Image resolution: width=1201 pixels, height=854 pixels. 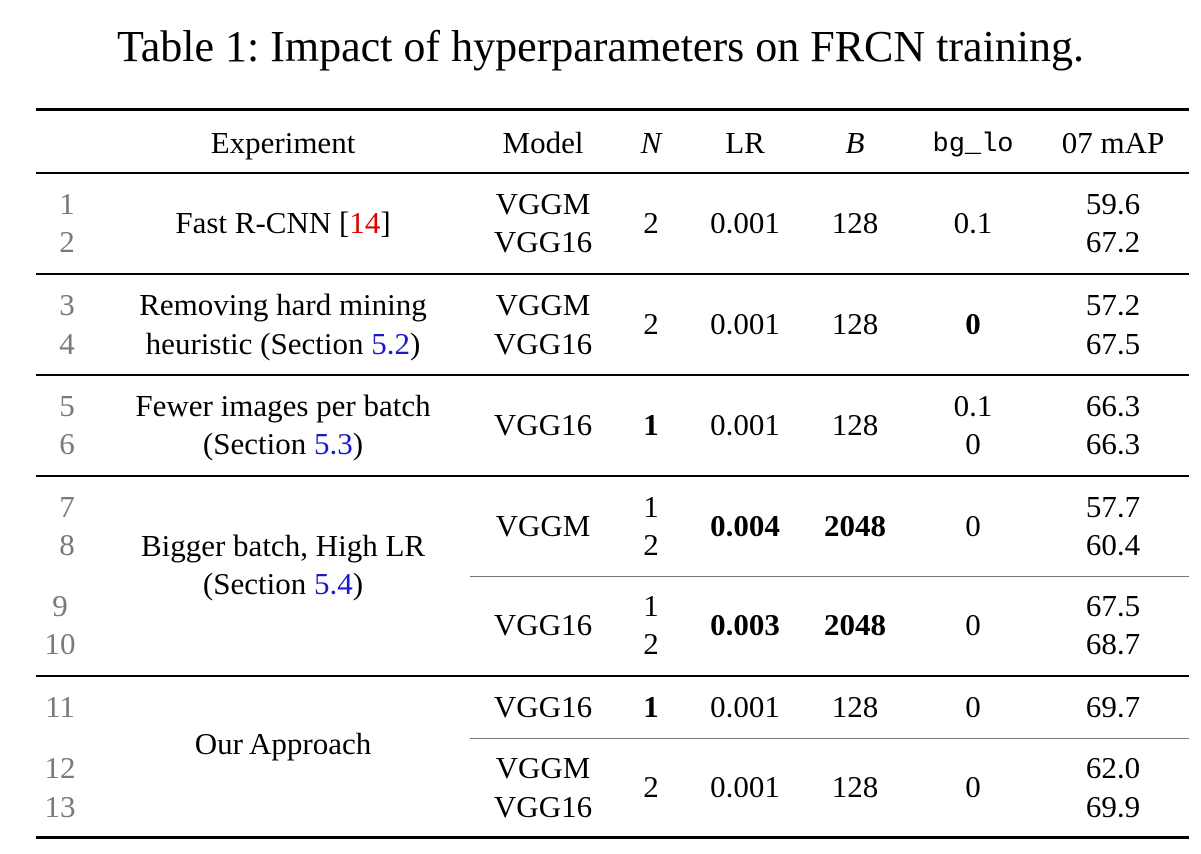 I want to click on row-index: 11, so click(x=60, y=706).